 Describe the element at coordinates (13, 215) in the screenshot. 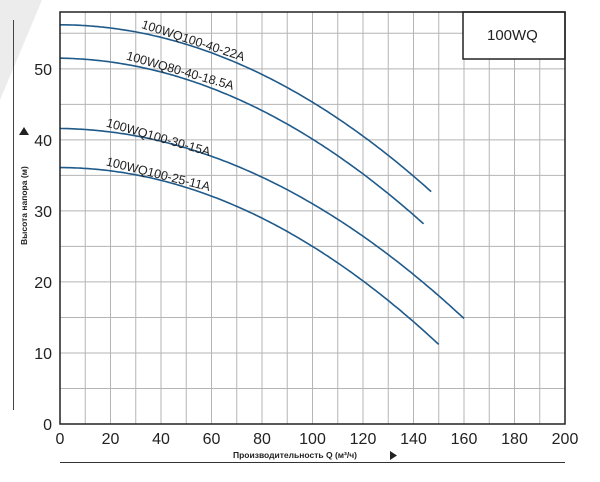

I see `left-divider-line` at that location.